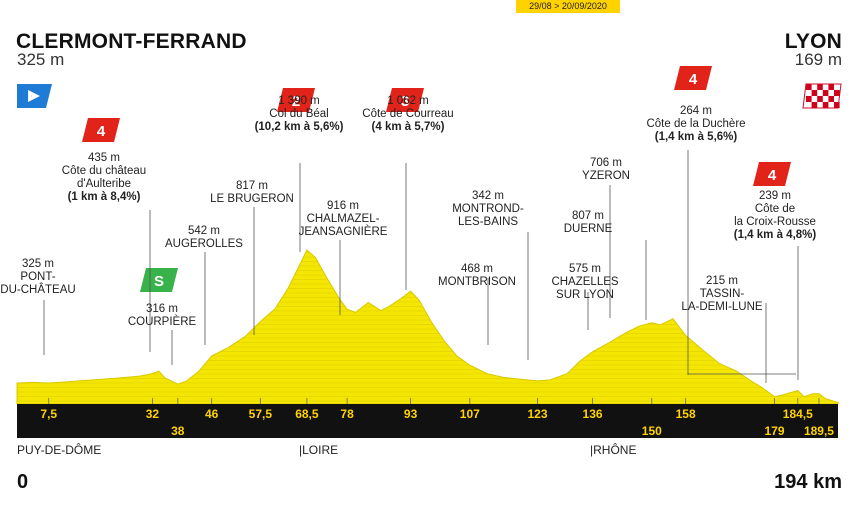 The width and height of the screenshot is (860, 512). I want to click on date-range-banner: 29/08 > 20/09/2020, so click(568, 6).